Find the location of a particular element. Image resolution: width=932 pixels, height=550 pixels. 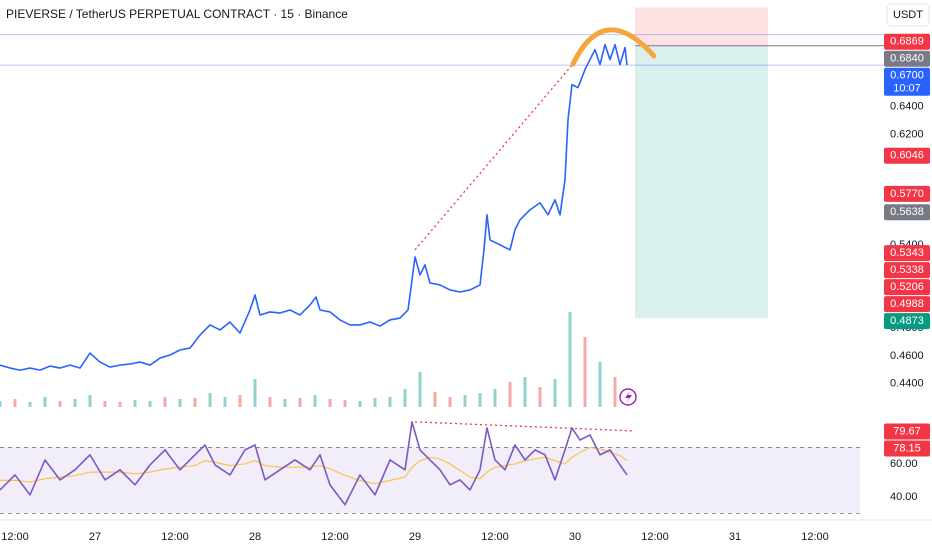

currency-button is located at coordinates (908, 15).